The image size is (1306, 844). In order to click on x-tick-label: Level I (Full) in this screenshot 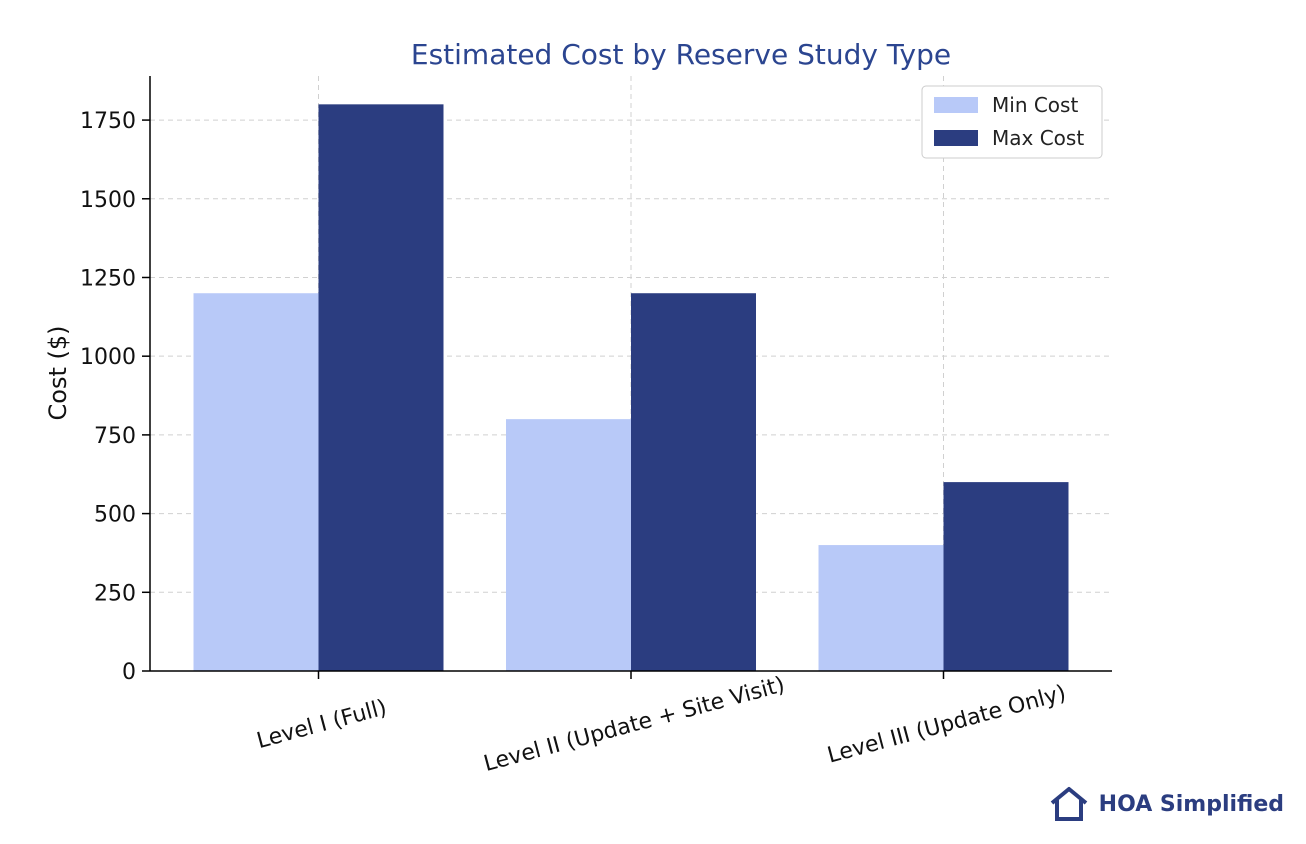, I will do `click(321, 724)`.